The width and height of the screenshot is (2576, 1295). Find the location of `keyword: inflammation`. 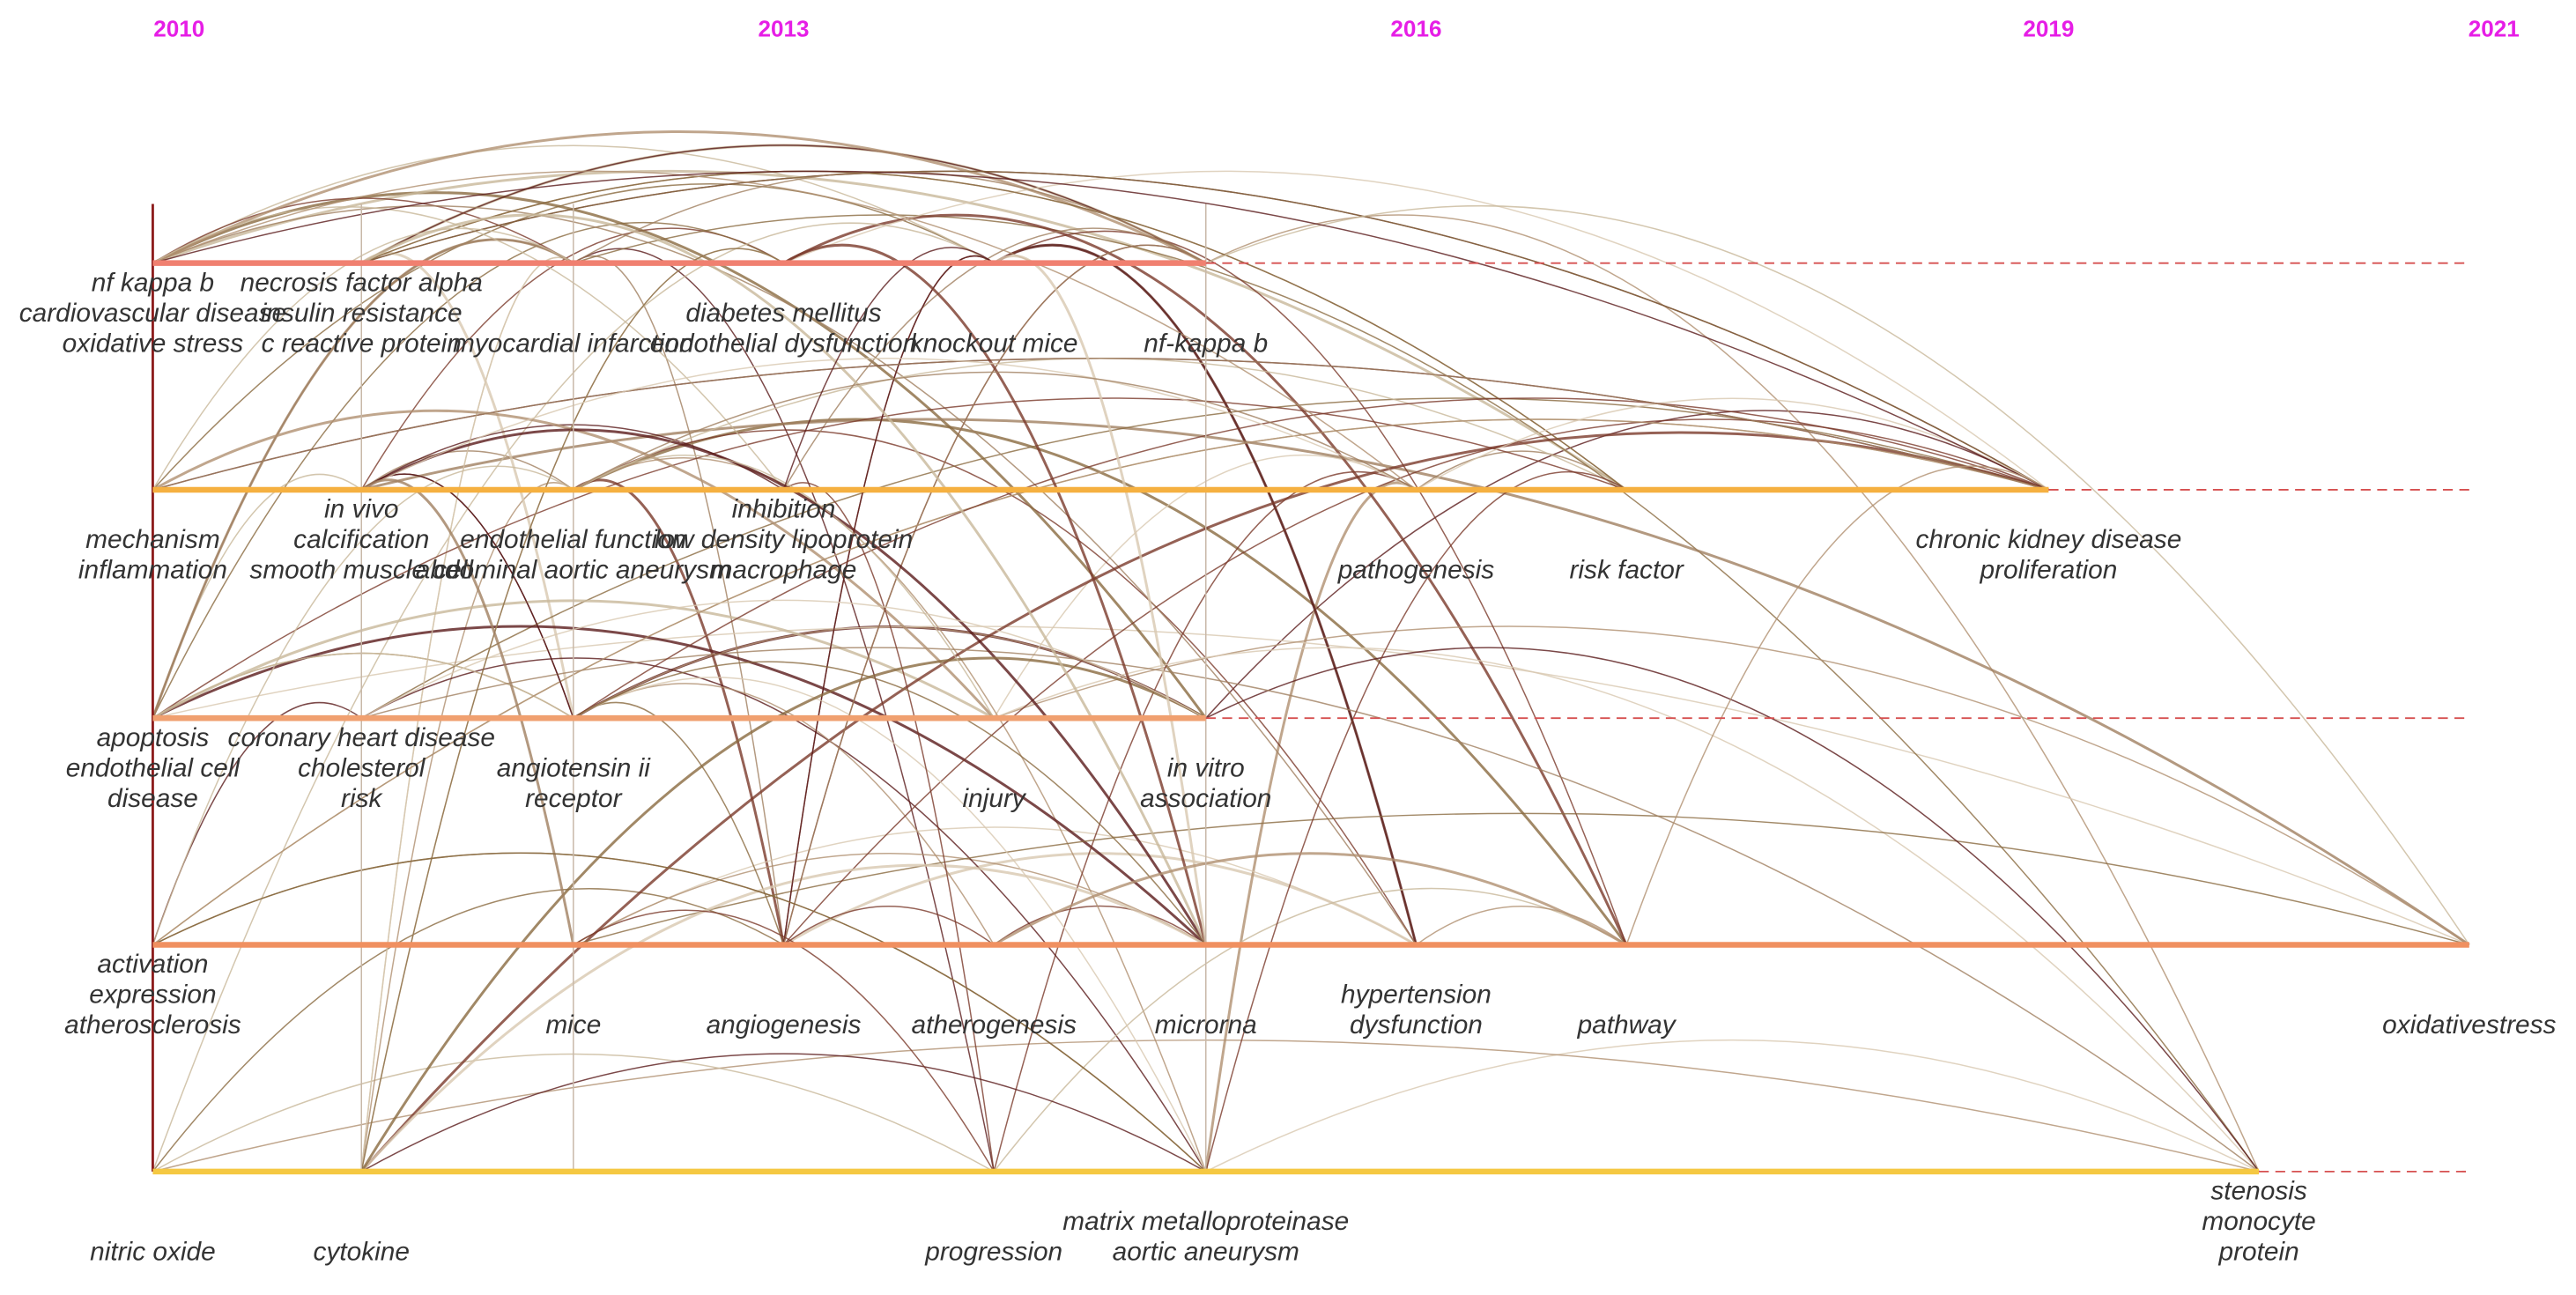

keyword: inflammation is located at coordinates (153, 570).